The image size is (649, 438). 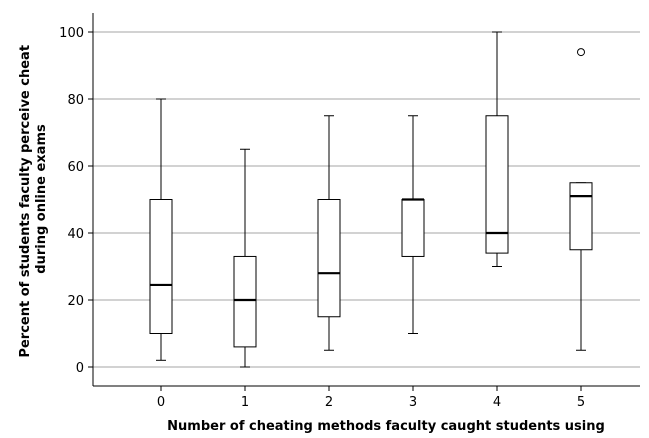 I want to click on y-axis-title-line-2: during online exams, so click(x=41, y=199).